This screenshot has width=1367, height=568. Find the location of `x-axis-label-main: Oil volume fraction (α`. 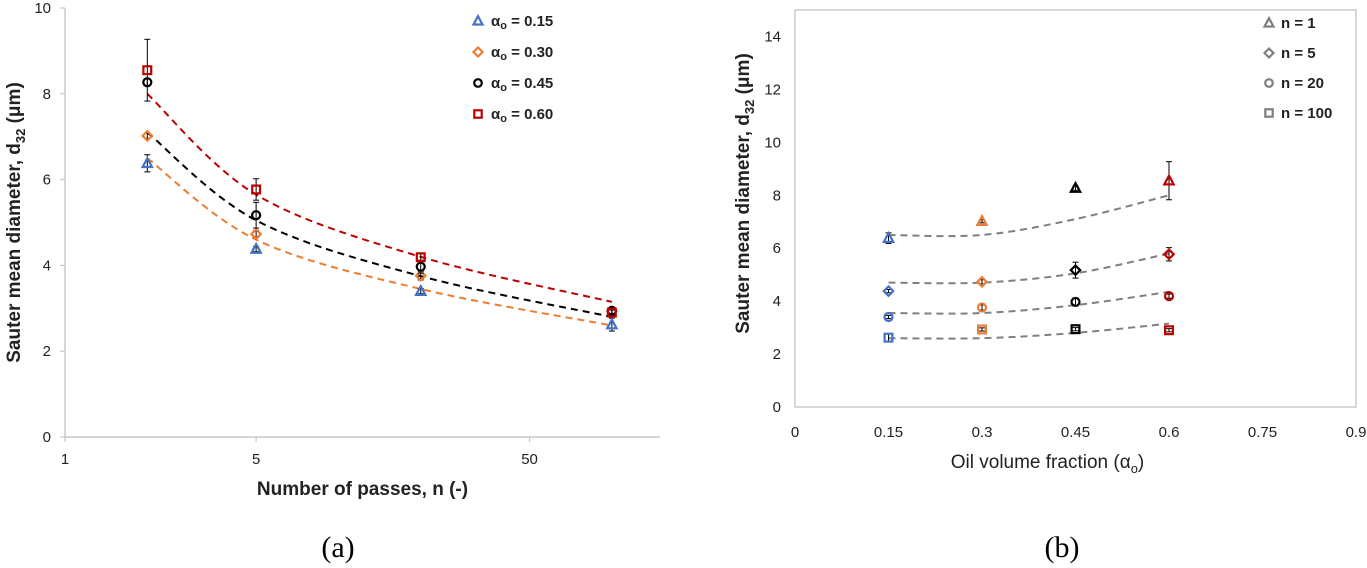

x-axis-label-main: Oil volume fraction (α is located at coordinates (1041, 462).